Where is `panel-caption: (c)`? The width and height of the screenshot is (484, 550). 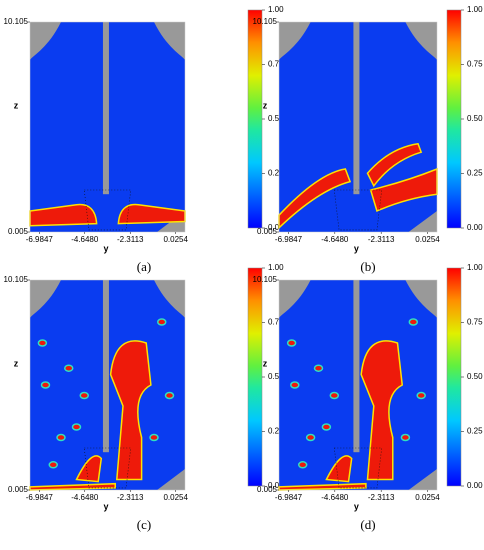
panel-caption: (c) is located at coordinates (144, 524).